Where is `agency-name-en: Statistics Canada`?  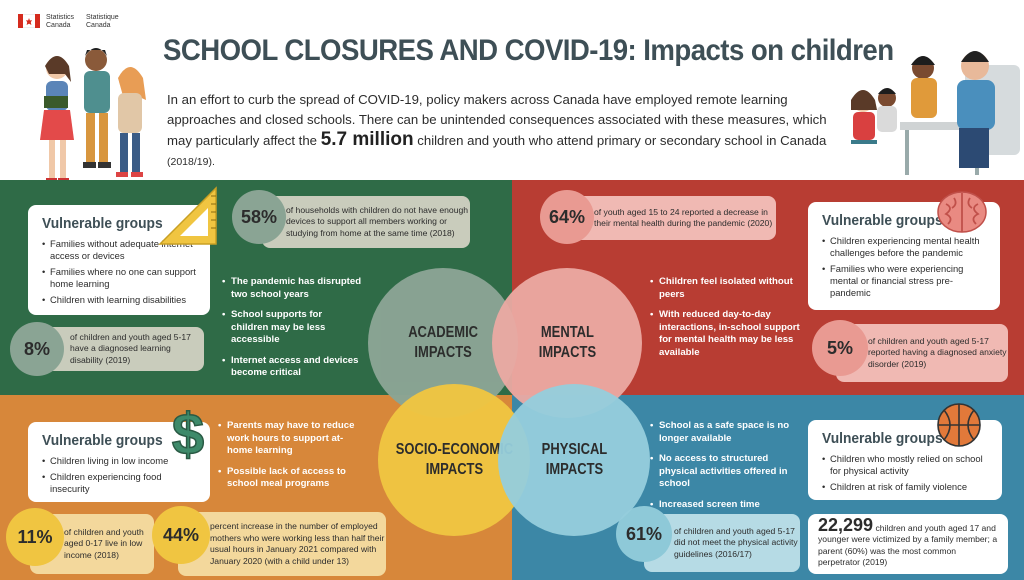
agency-name-en: Statistics Canada is located at coordinates (60, 21).